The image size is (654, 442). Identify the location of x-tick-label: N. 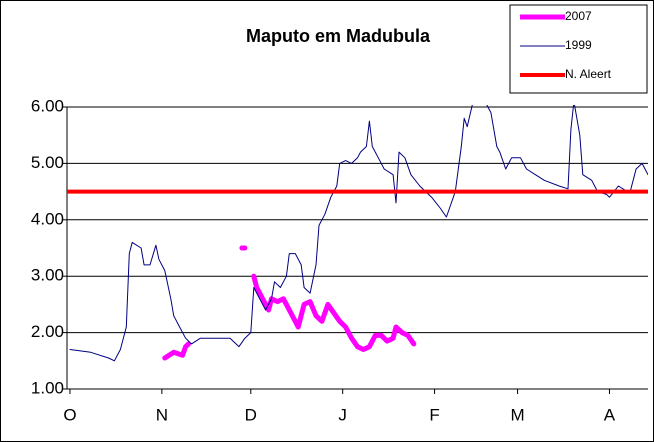
(162, 414).